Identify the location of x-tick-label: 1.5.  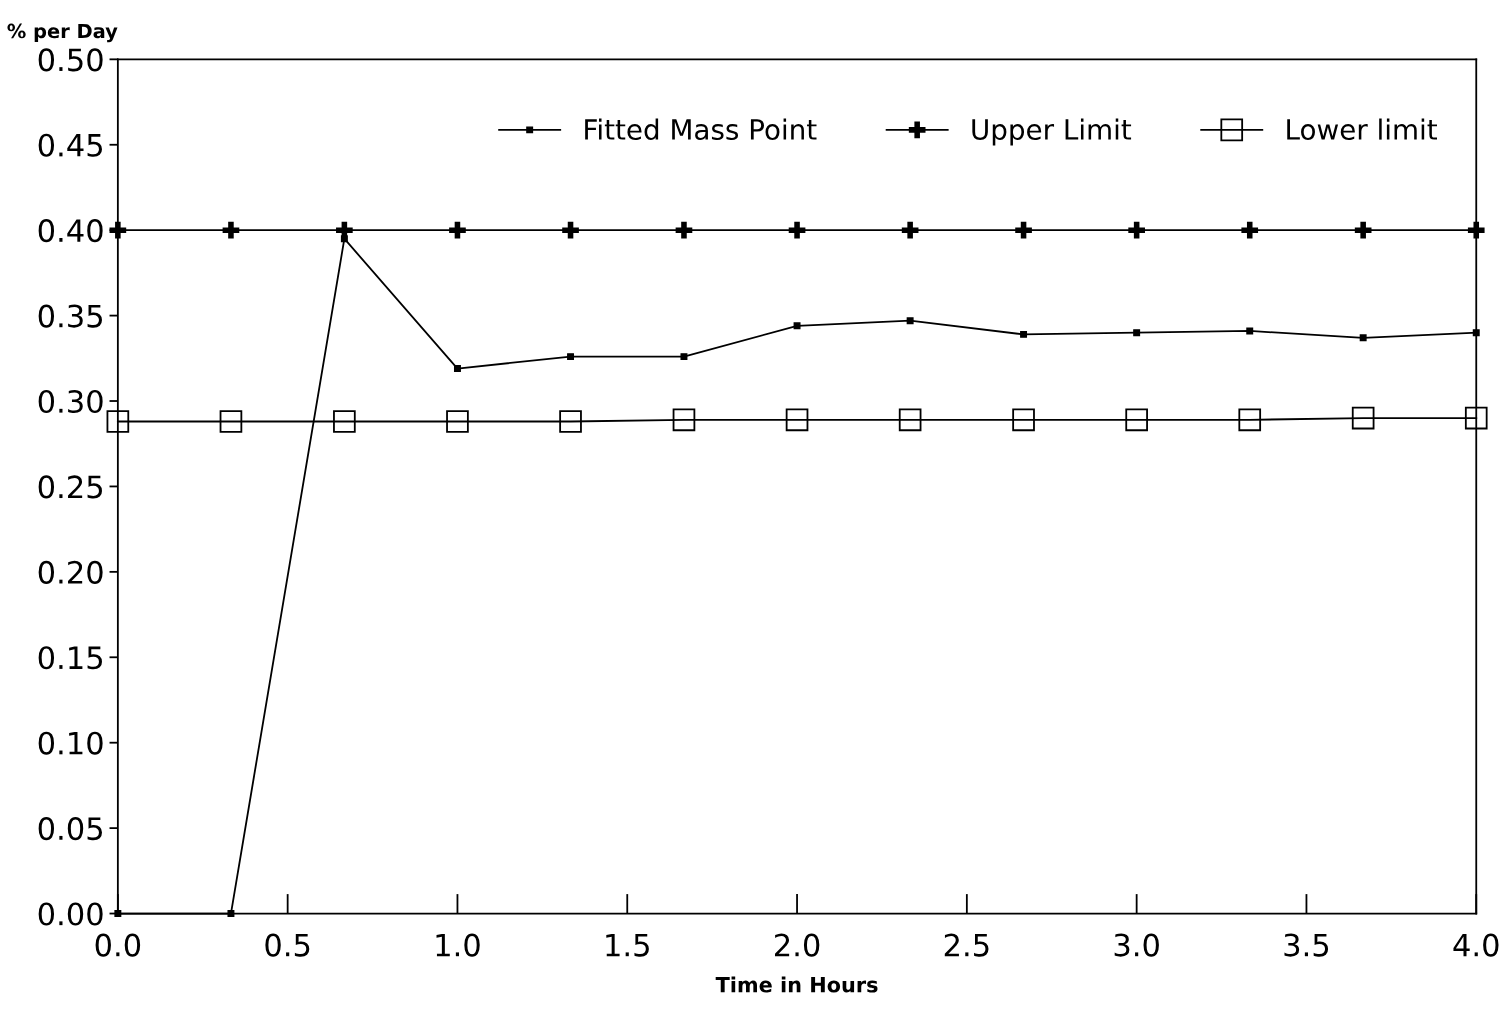
(627, 945).